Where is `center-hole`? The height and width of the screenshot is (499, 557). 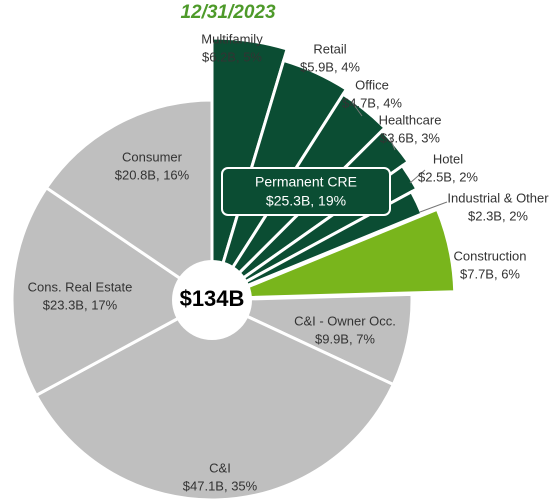
center-hole is located at coordinates (212, 300).